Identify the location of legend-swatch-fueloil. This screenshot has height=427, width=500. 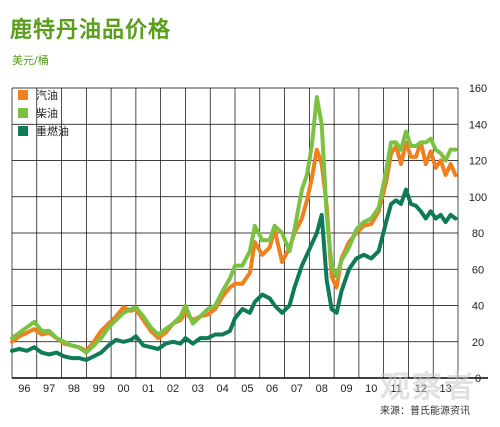
(23, 131).